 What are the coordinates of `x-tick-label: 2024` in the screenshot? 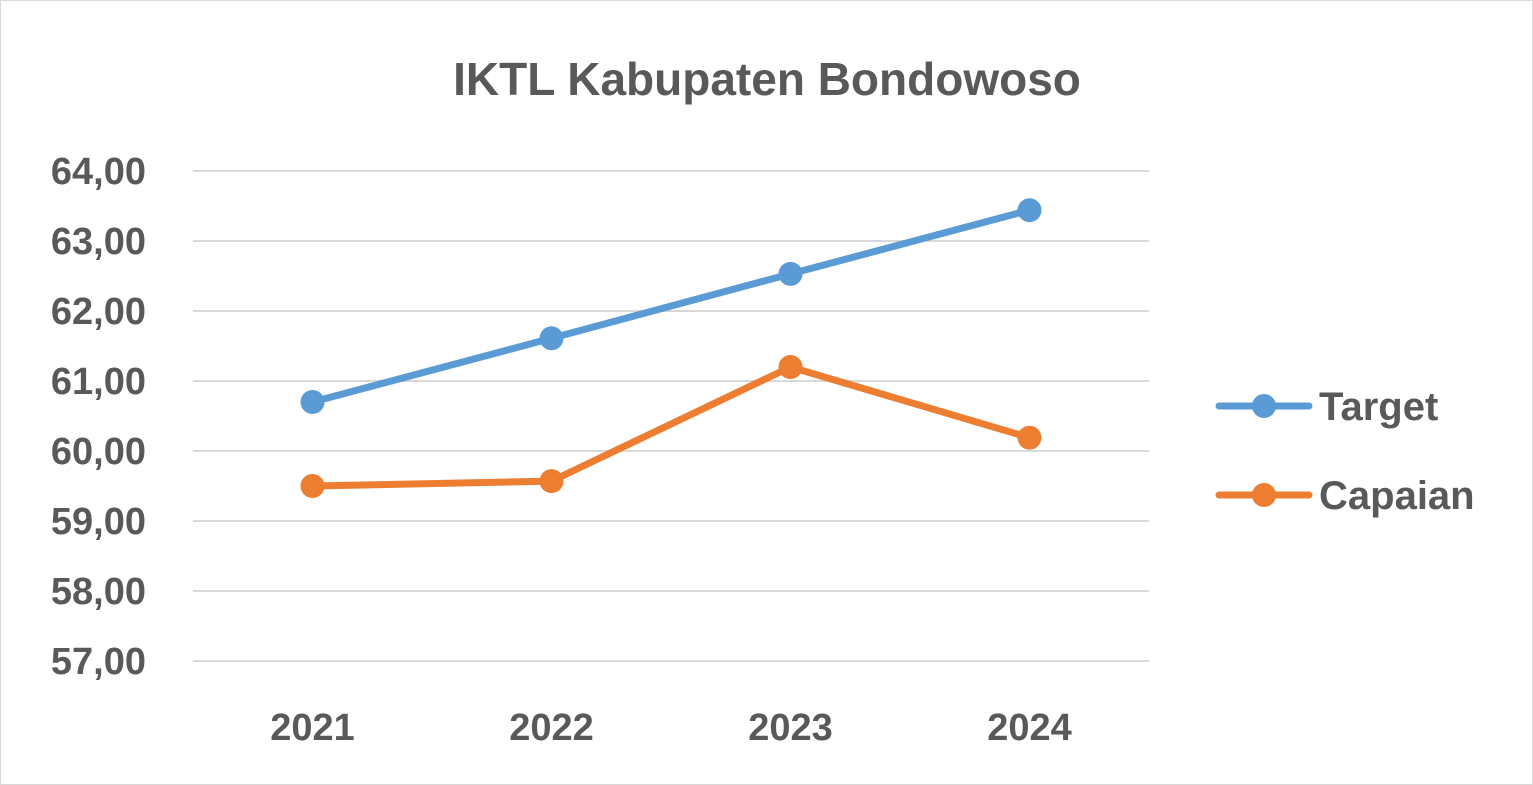 It's located at (1029, 728).